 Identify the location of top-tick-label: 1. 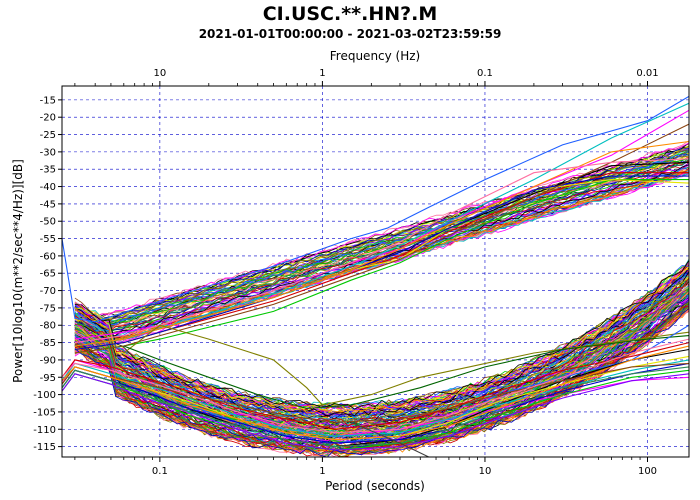
(322, 73).